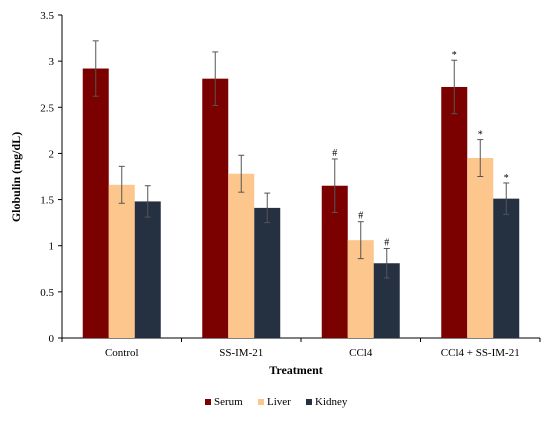 The width and height of the screenshot is (544, 428). What do you see at coordinates (331, 402) in the screenshot?
I see `legend-label: Kidney` at bounding box center [331, 402].